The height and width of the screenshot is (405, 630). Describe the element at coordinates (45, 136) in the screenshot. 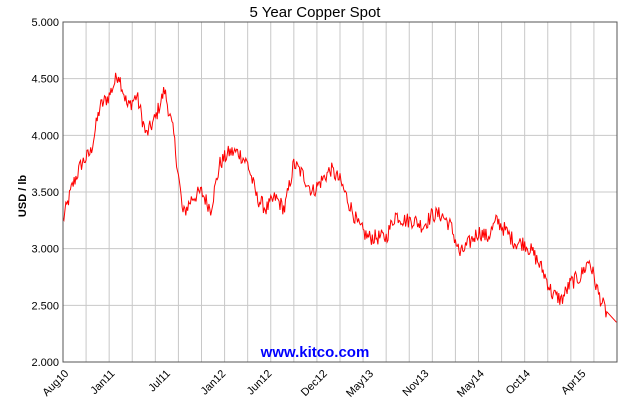

I see `y-tick-label: 4.000` at that location.